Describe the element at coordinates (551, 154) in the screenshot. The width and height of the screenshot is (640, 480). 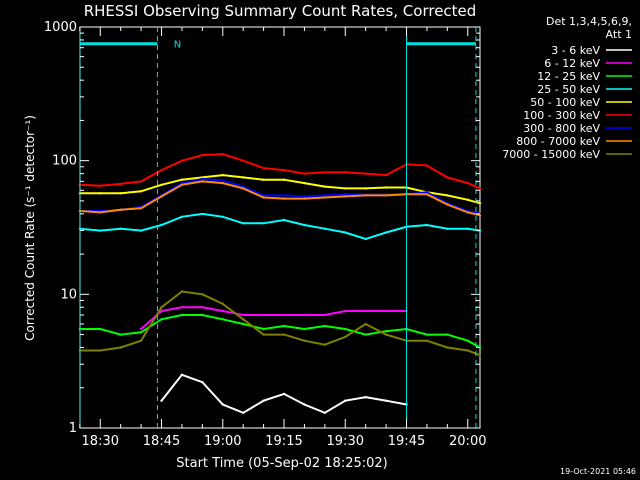
I see `legend-label: 7000 - 15000 keV` at that location.